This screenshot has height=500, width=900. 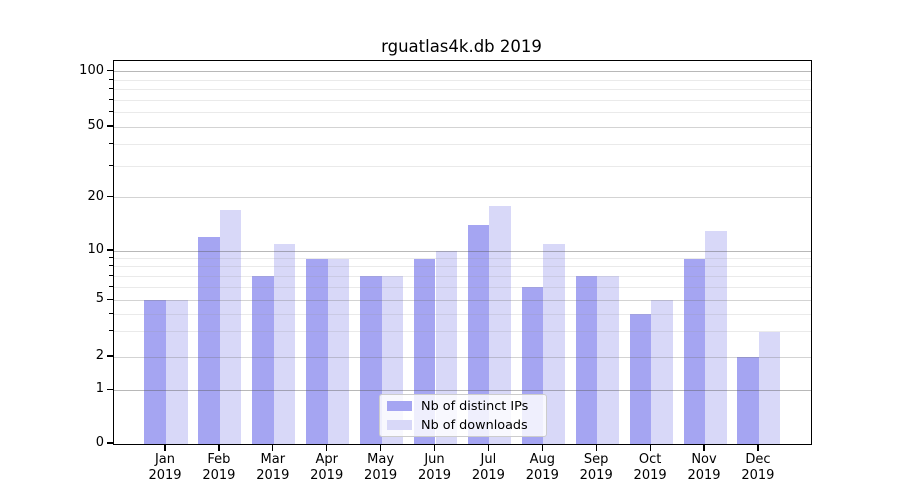 What do you see at coordinates (219, 467) in the screenshot?
I see `x-tick-label: Feb 2019` at bounding box center [219, 467].